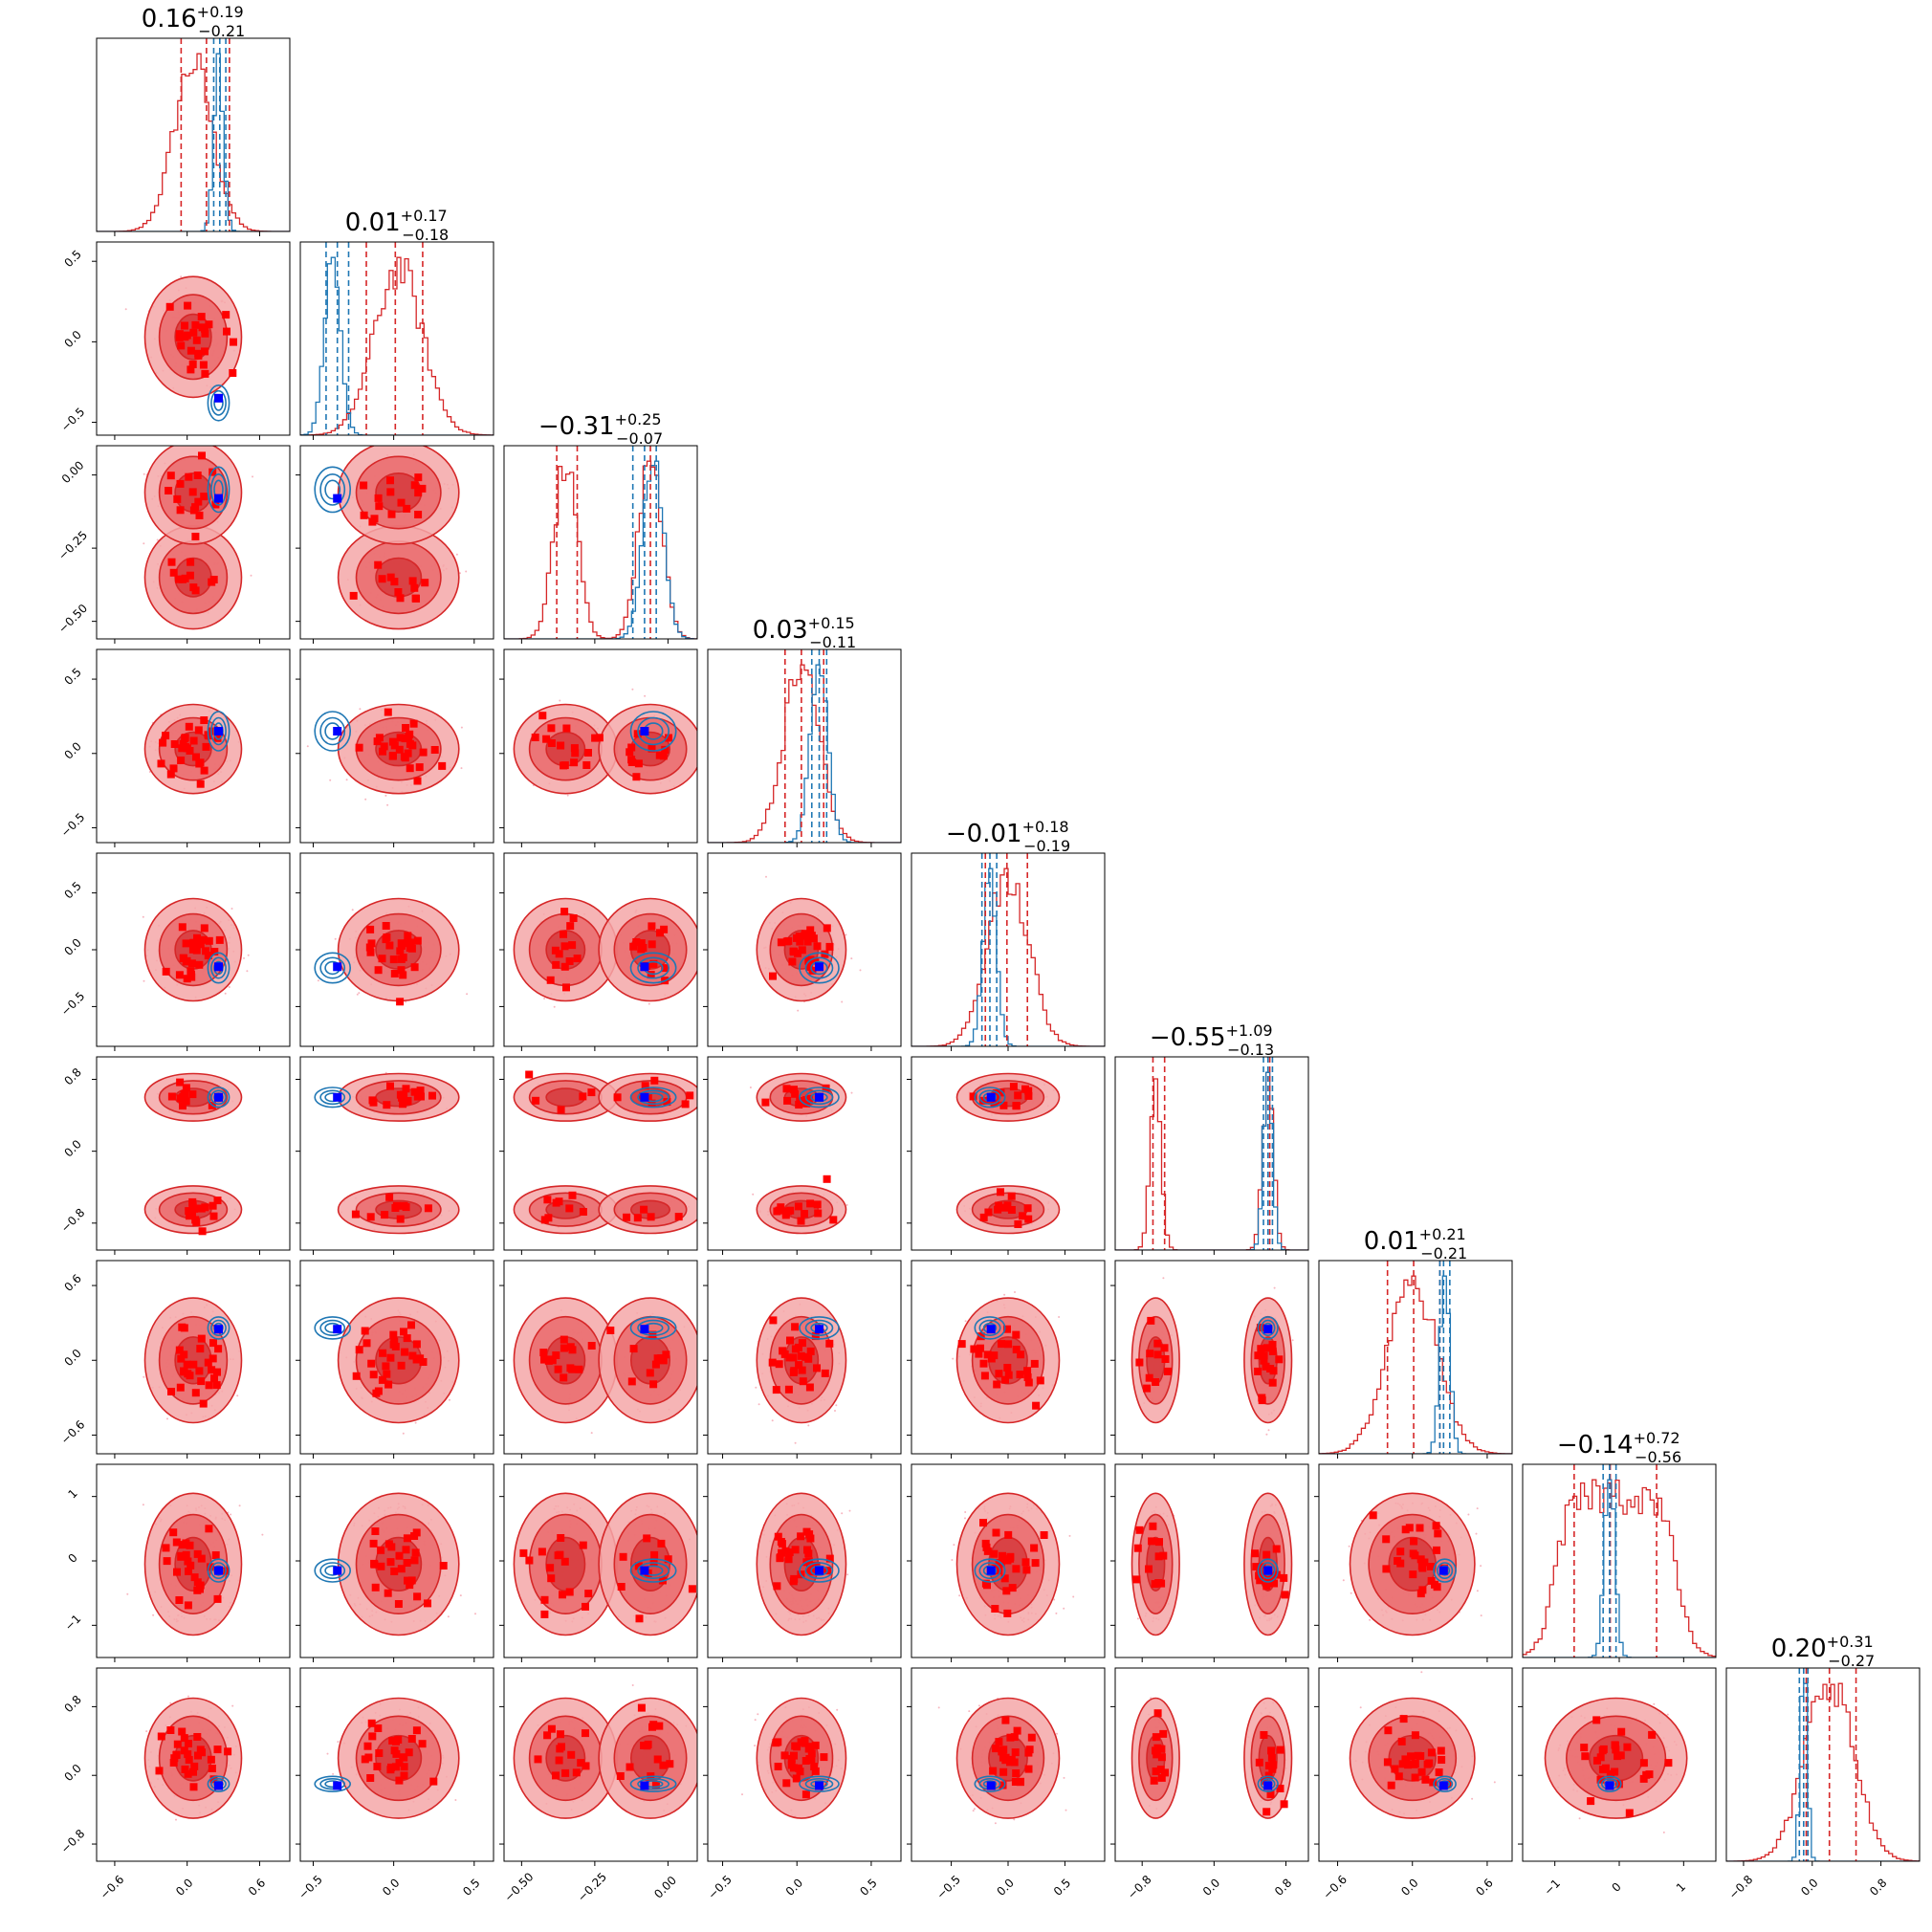 This screenshot has height=1932, width=1932. Describe the element at coordinates (73, 1493) in the screenshot. I see `y-tick-label: 1` at that location.